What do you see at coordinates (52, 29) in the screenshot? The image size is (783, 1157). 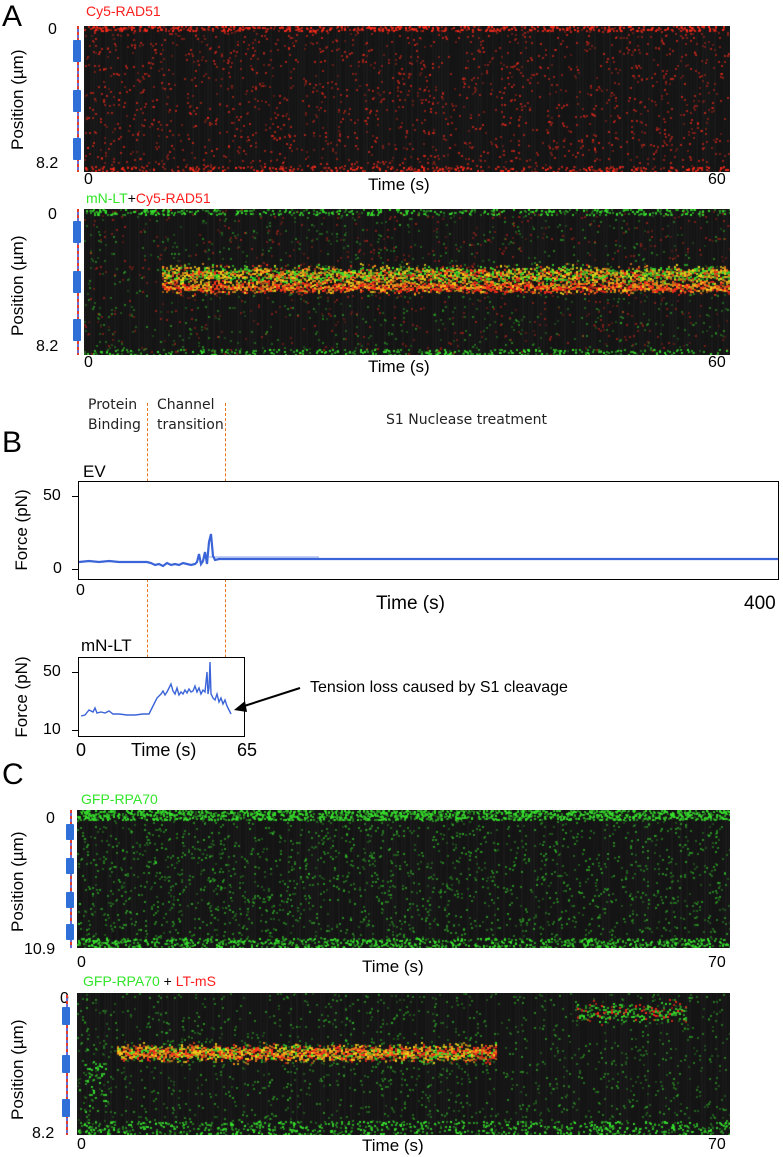 I see `panel-a-top-y-tick-0: 0` at bounding box center [52, 29].